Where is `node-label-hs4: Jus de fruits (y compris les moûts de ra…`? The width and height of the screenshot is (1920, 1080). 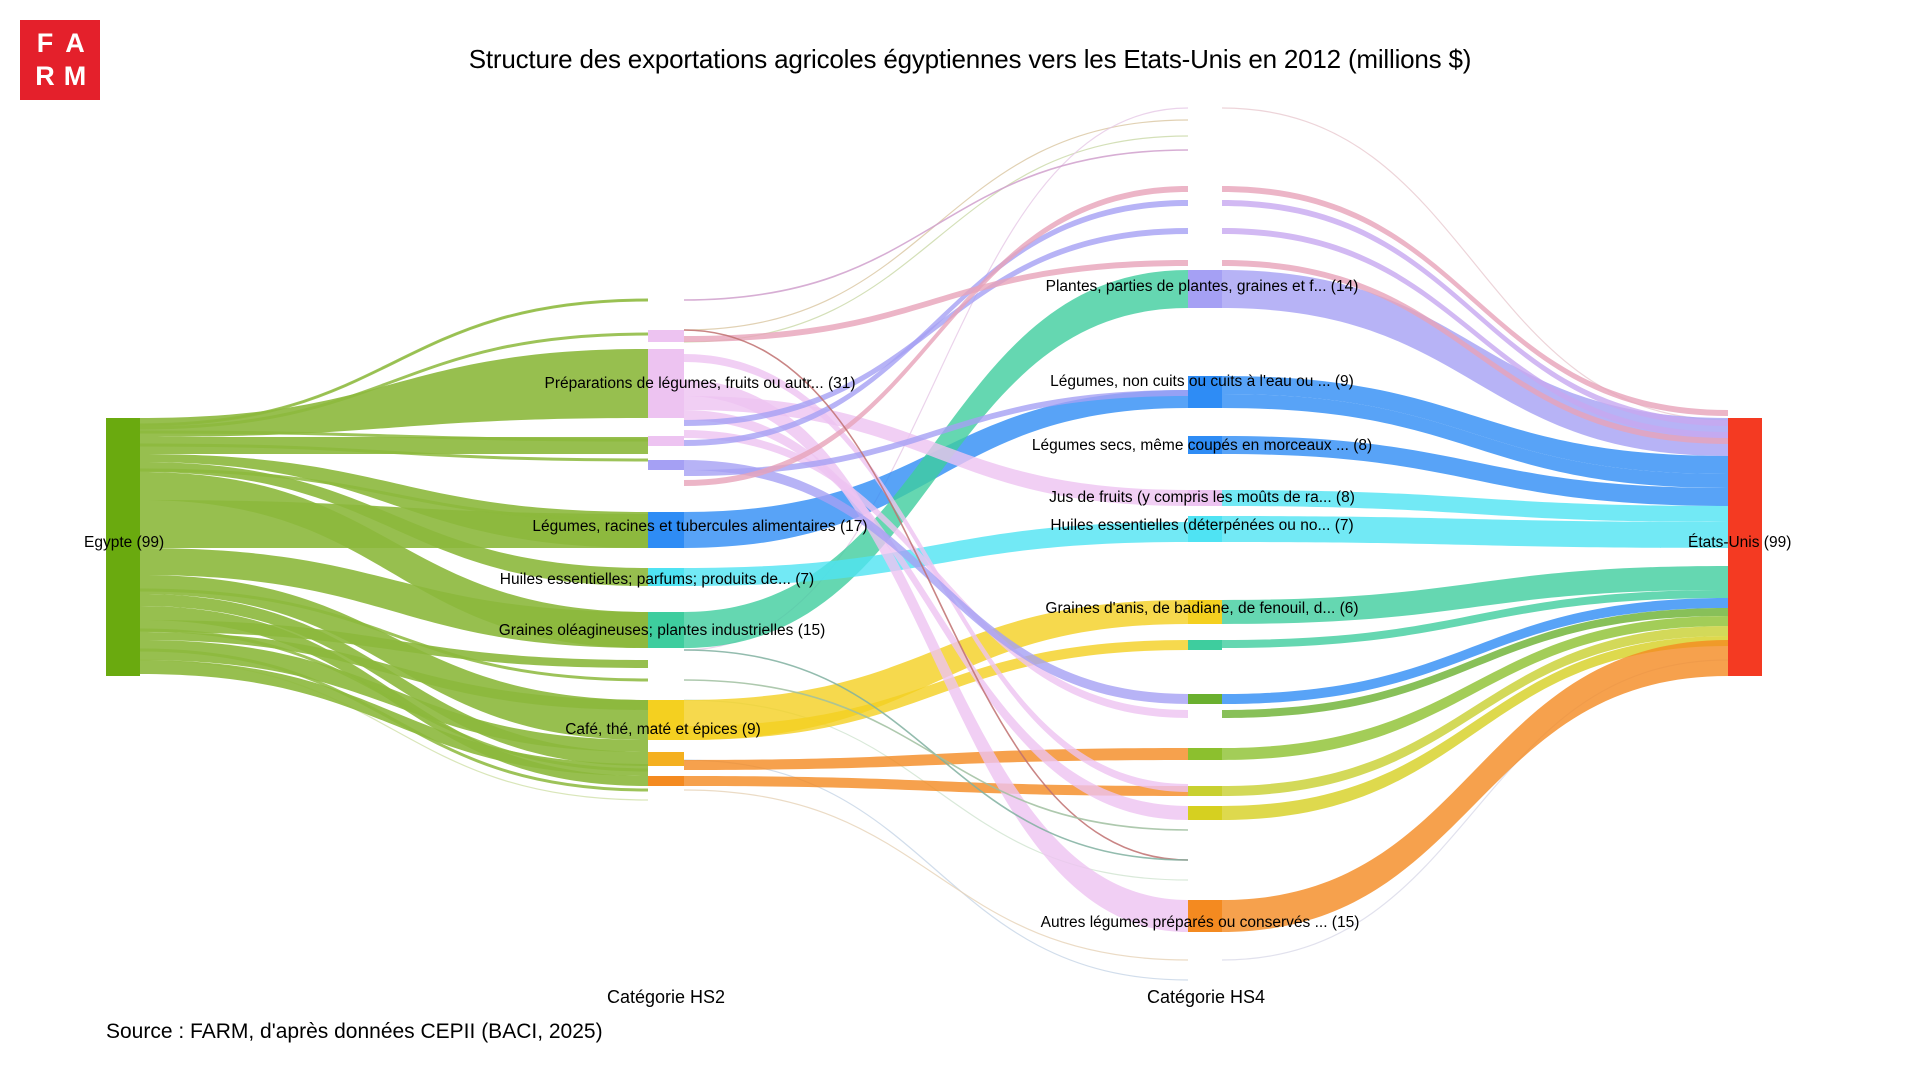
node-label-hs4: Jus de fruits (y compris les moûts de ra… is located at coordinates (1202, 497).